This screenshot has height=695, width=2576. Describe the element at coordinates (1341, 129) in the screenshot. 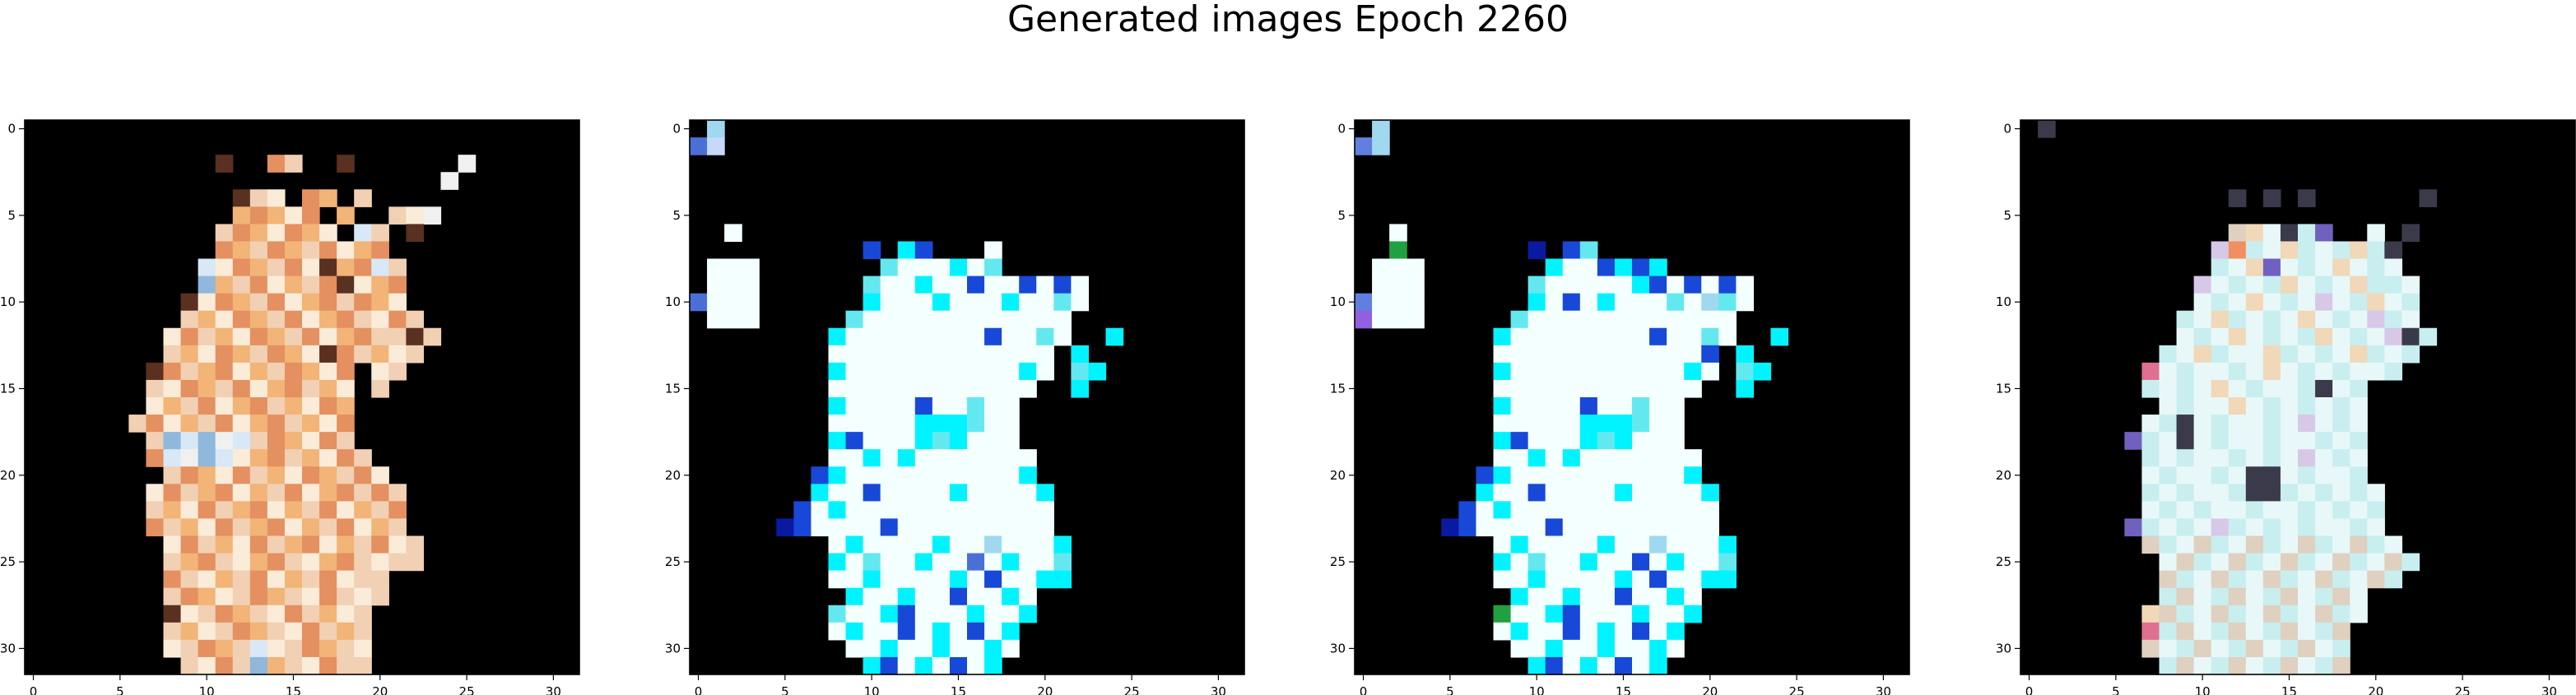

I see `y-tick-label: 0` at that location.